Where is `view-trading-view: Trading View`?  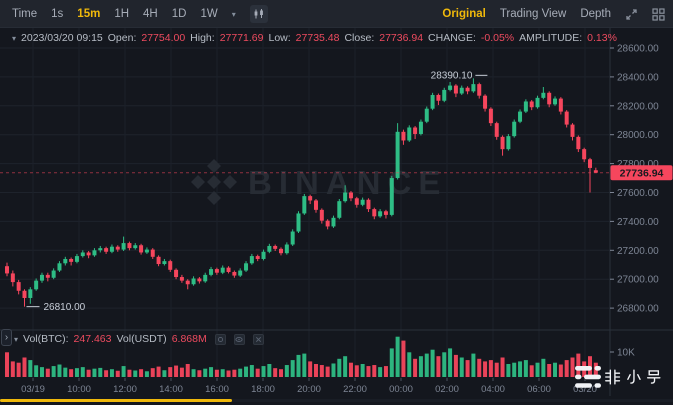
view-trading-view: Trading View is located at coordinates (533, 14).